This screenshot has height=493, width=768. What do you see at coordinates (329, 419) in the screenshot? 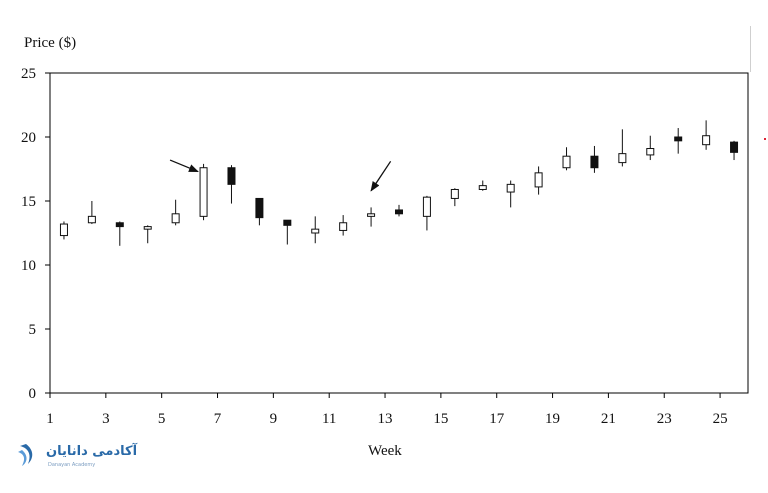
I see `x-tick-label: 11` at bounding box center [329, 419].